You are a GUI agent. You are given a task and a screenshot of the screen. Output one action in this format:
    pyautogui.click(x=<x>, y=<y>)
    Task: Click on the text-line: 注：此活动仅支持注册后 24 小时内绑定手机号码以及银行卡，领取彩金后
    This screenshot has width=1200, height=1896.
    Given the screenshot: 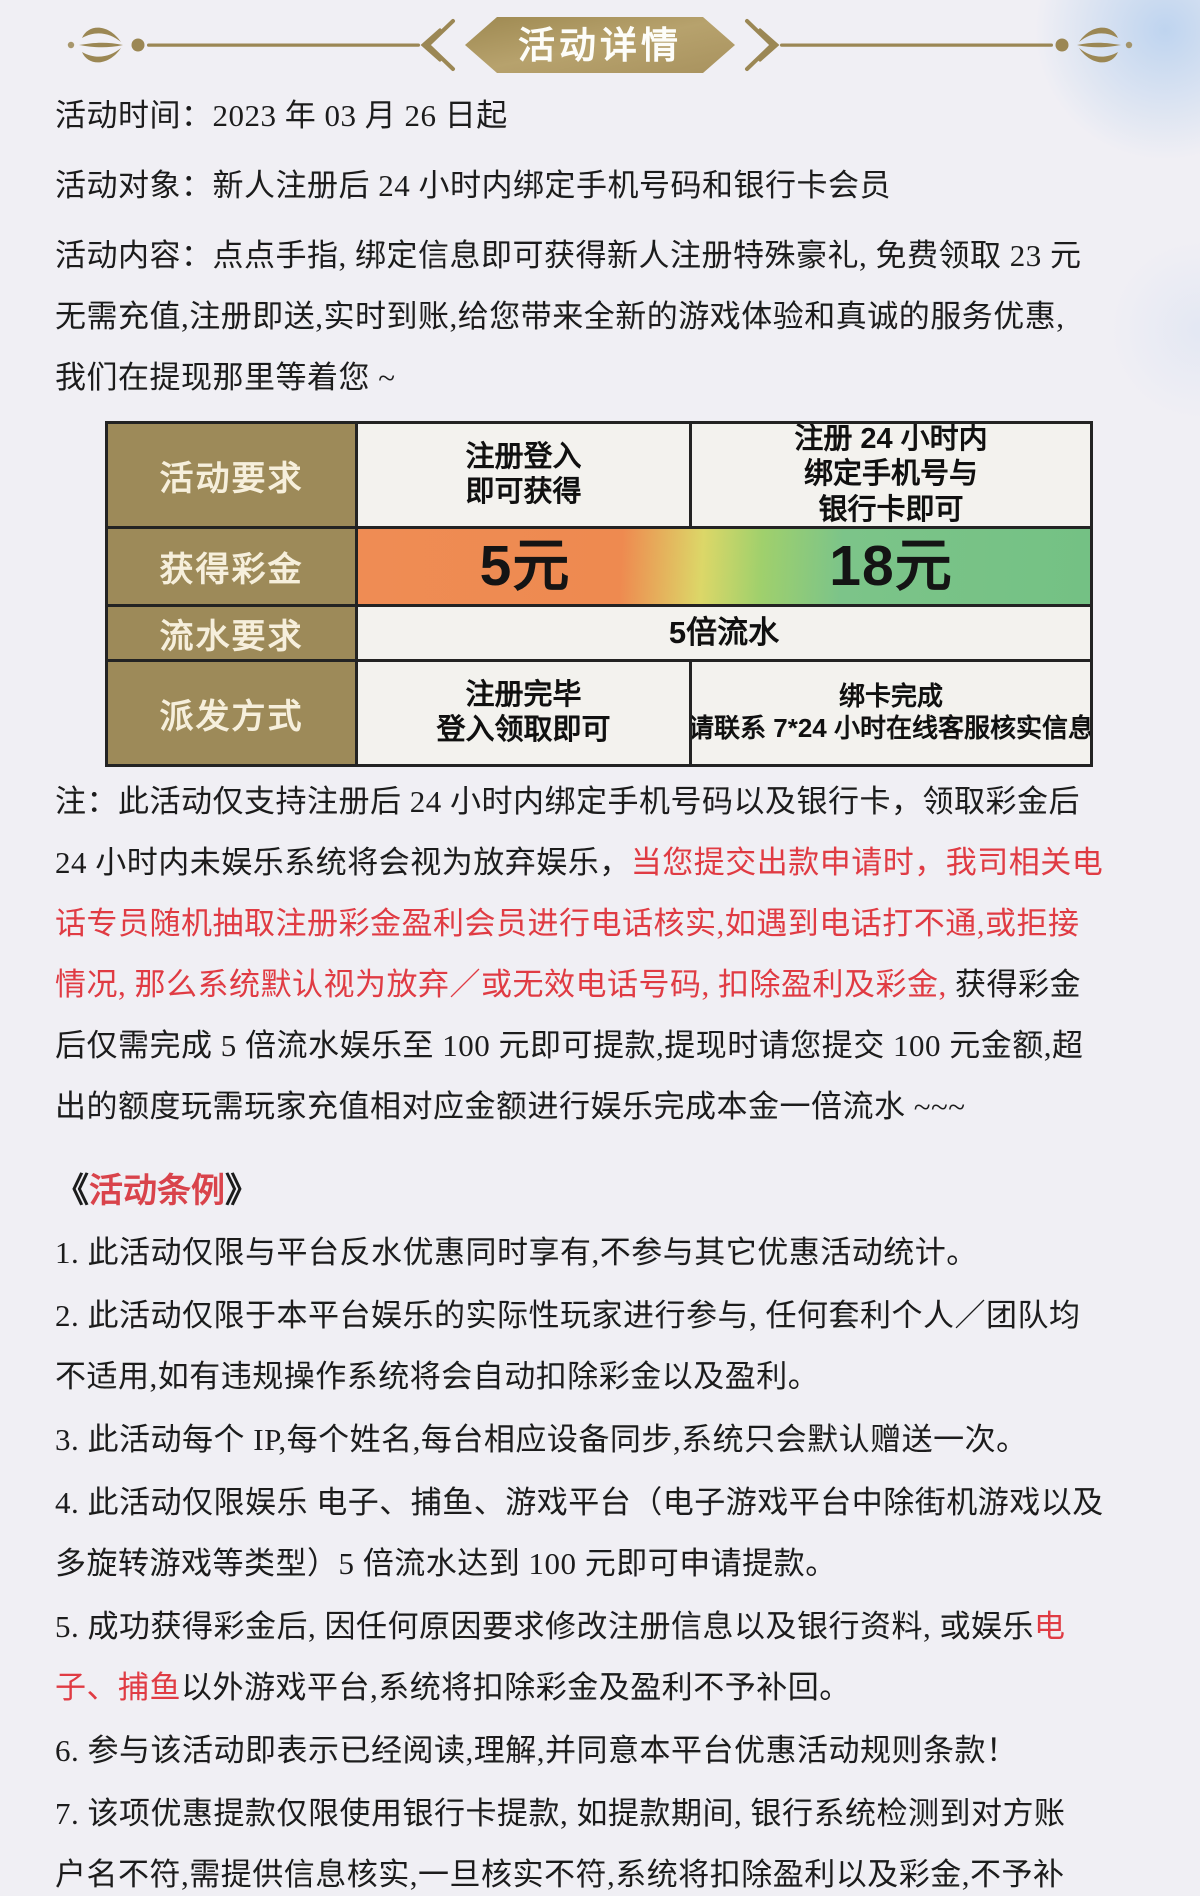 What is the action you would take?
    pyautogui.click(x=602, y=801)
    